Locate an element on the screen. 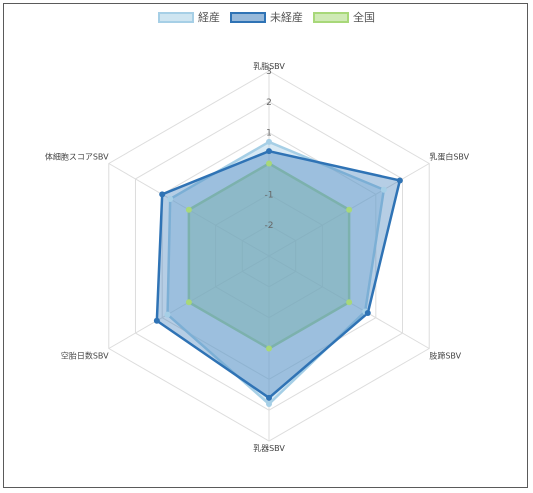  legend-label: 未経産 is located at coordinates (286, 17).